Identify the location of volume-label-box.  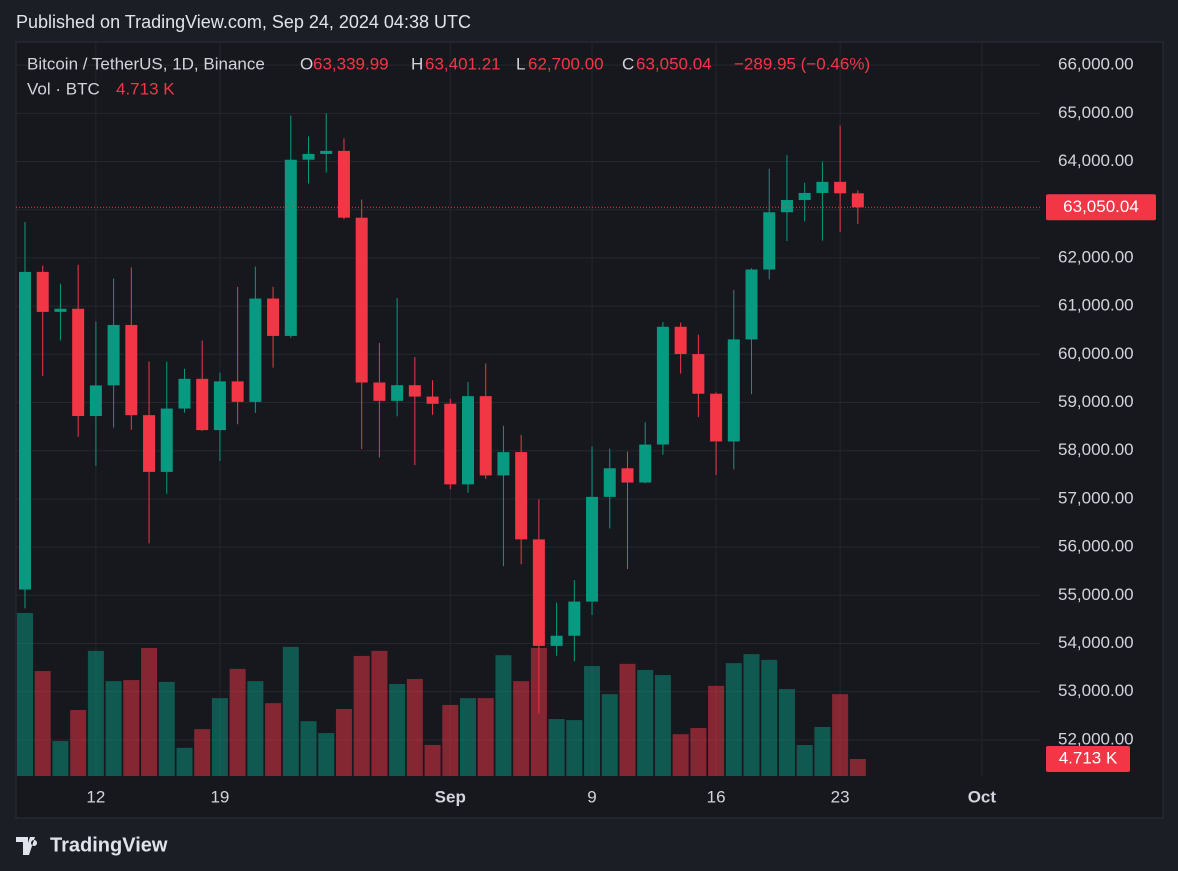
(1088, 759).